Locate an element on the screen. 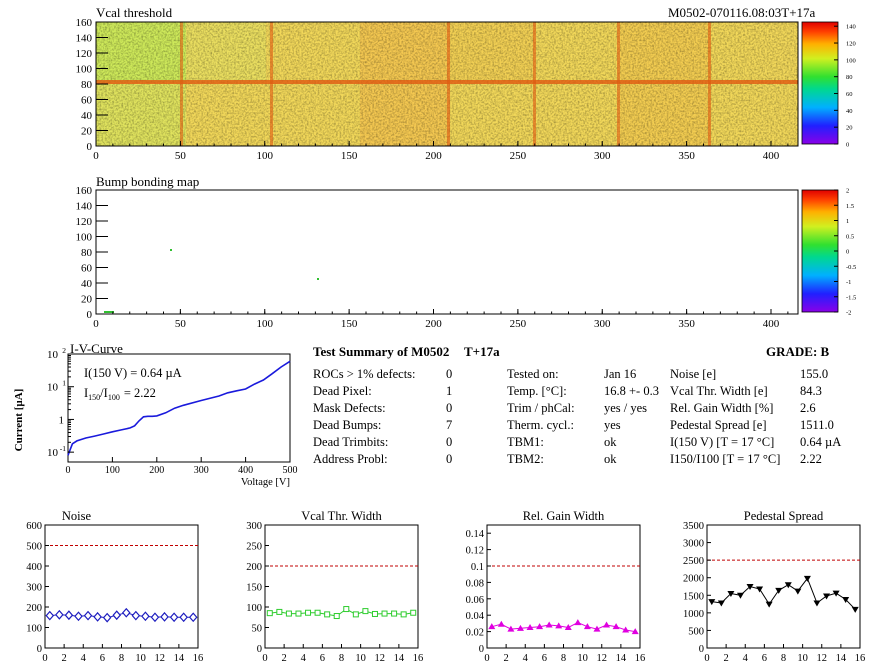  y-tick-label: 300 is located at coordinates (254, 526).